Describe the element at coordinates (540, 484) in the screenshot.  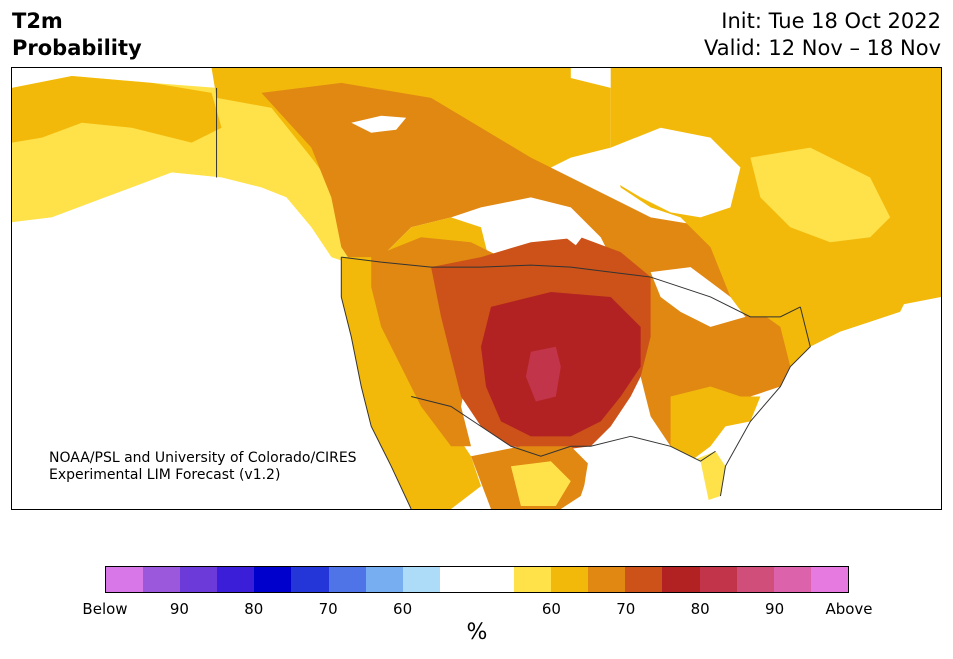
I see `region-mexico-yellow` at that location.